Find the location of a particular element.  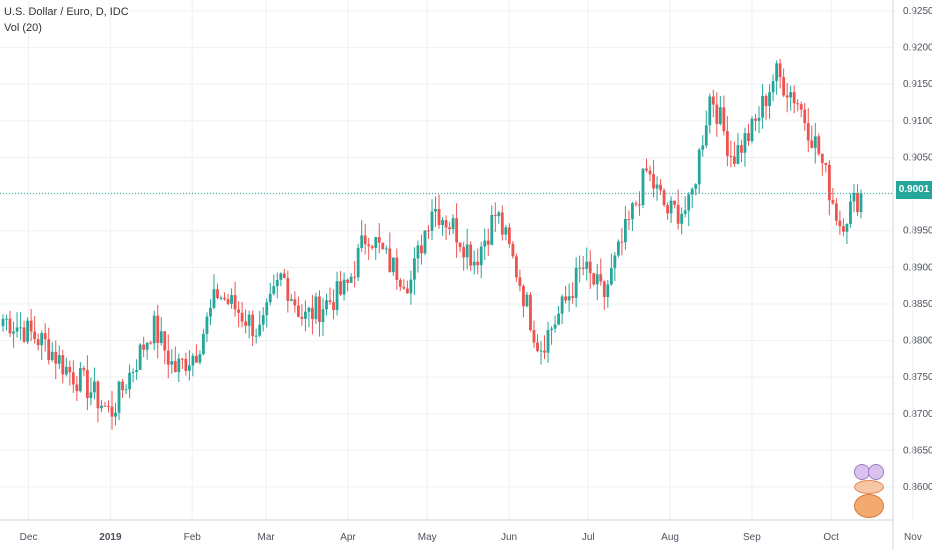

economic-event-icon is located at coordinates (869, 487).